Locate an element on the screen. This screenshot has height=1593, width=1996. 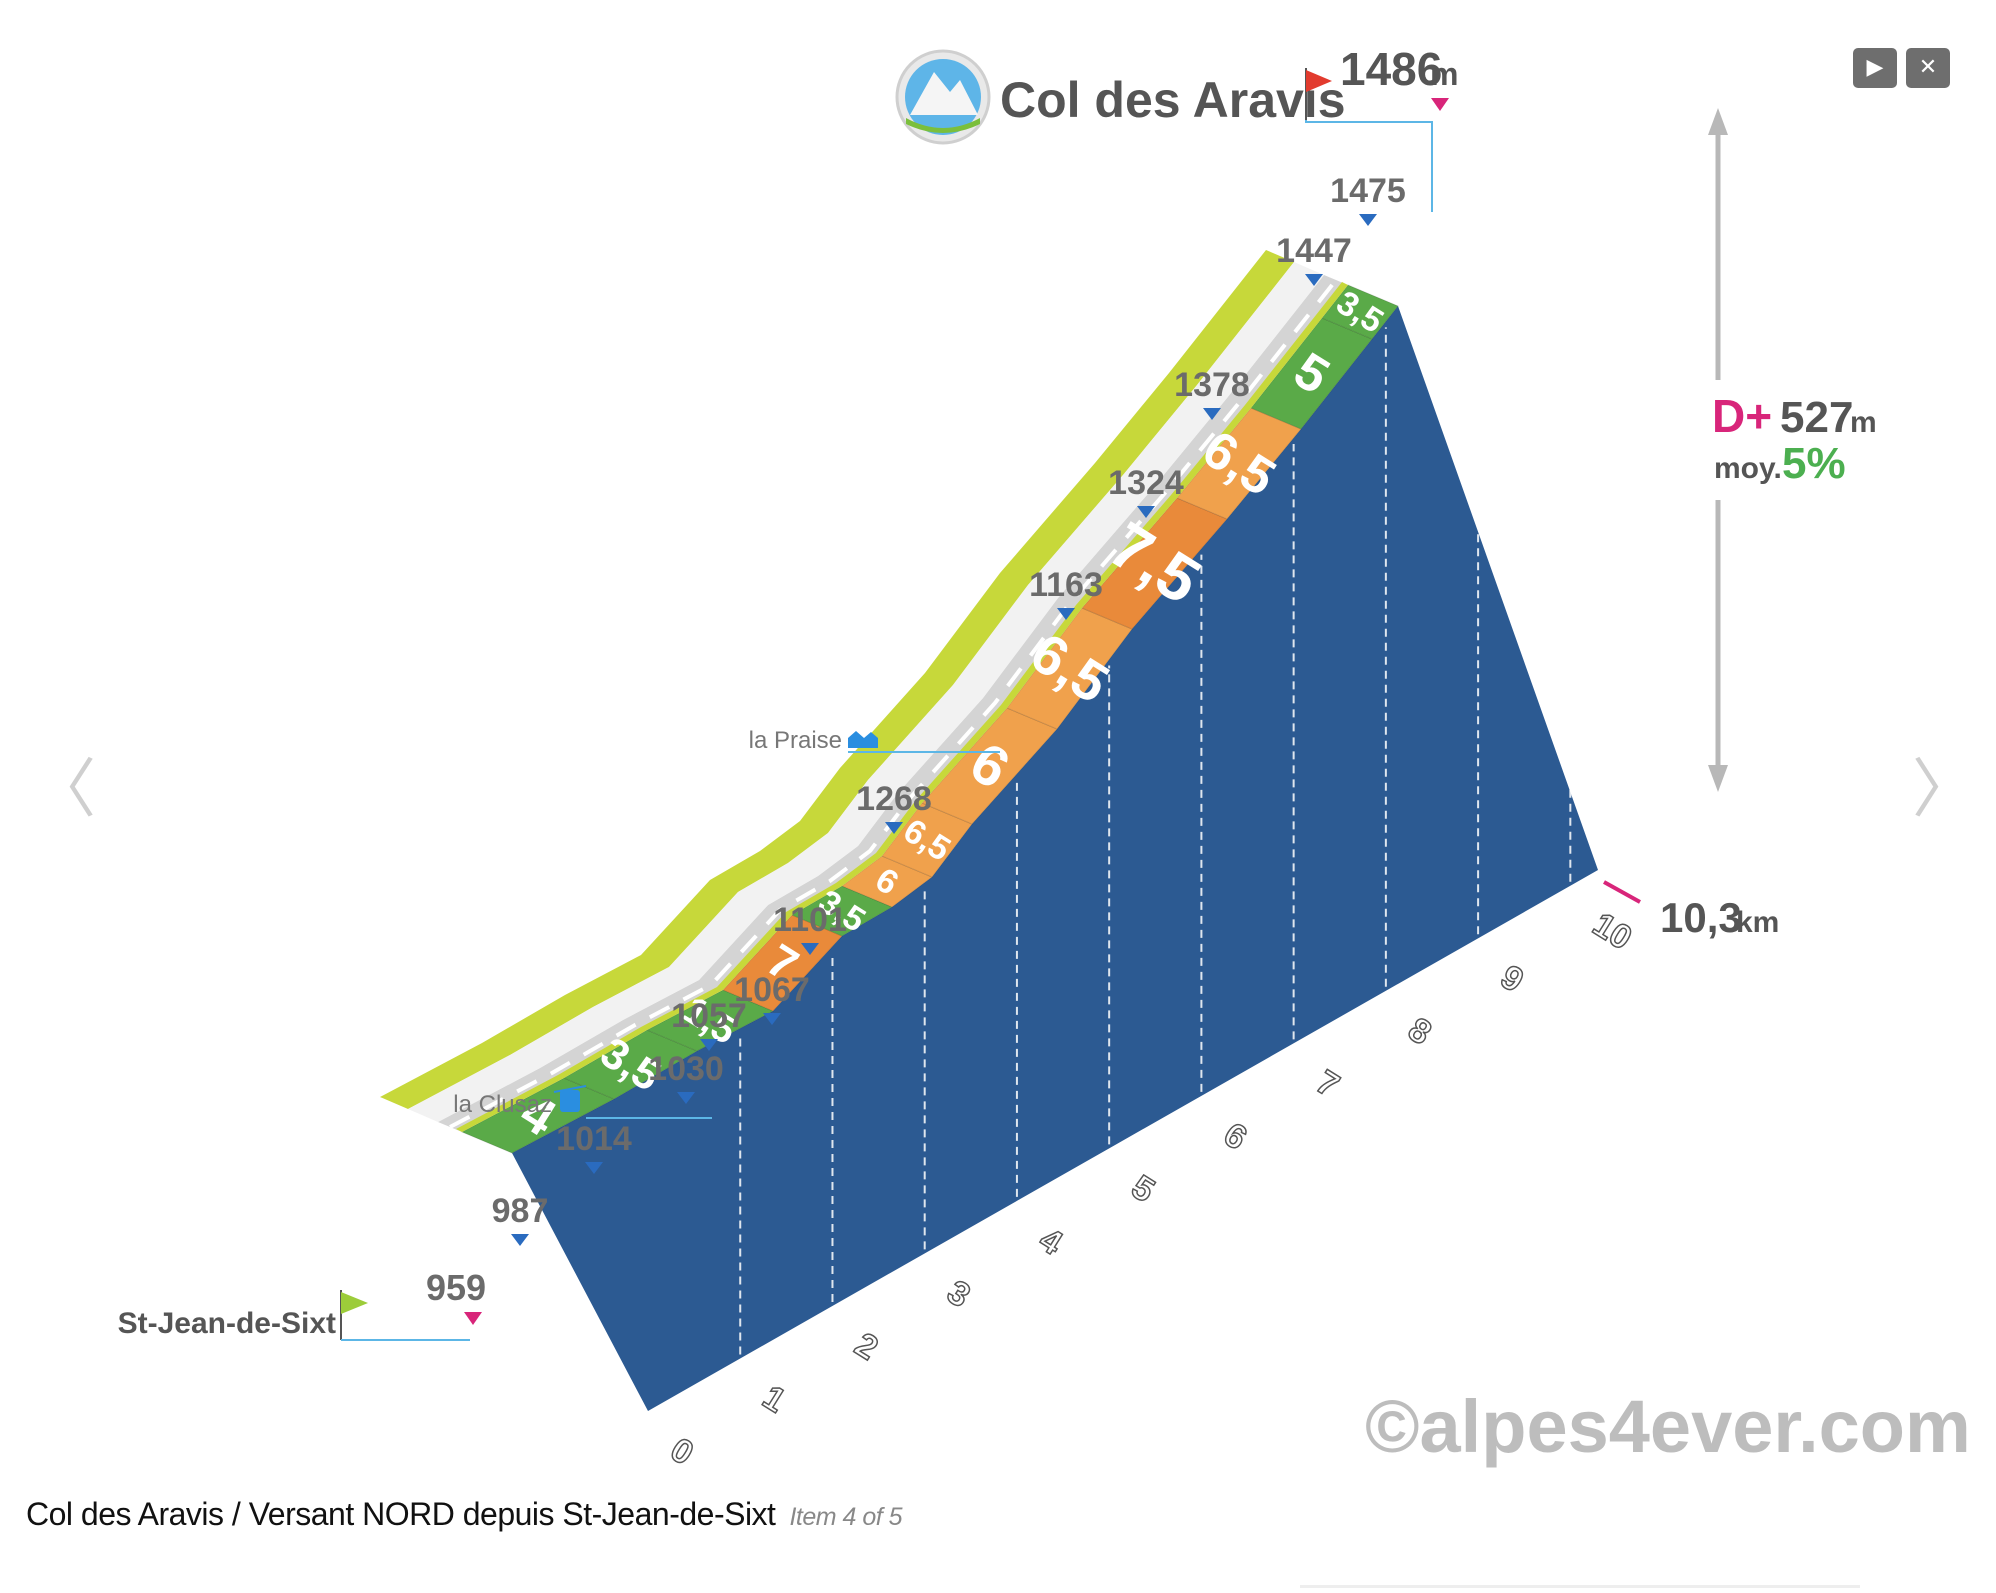
next-arrow-icon: 〉 is located at coordinates (1944, 790).